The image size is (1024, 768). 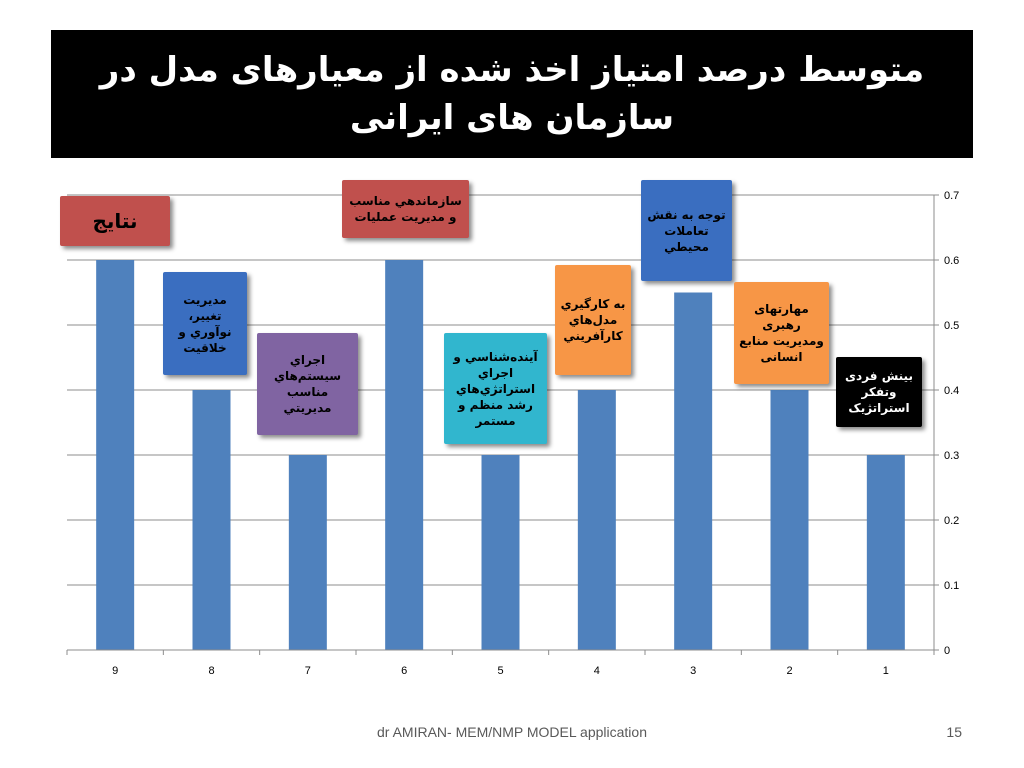 What do you see at coordinates (115, 671) in the screenshot?
I see `x-tick-label: 9` at bounding box center [115, 671].